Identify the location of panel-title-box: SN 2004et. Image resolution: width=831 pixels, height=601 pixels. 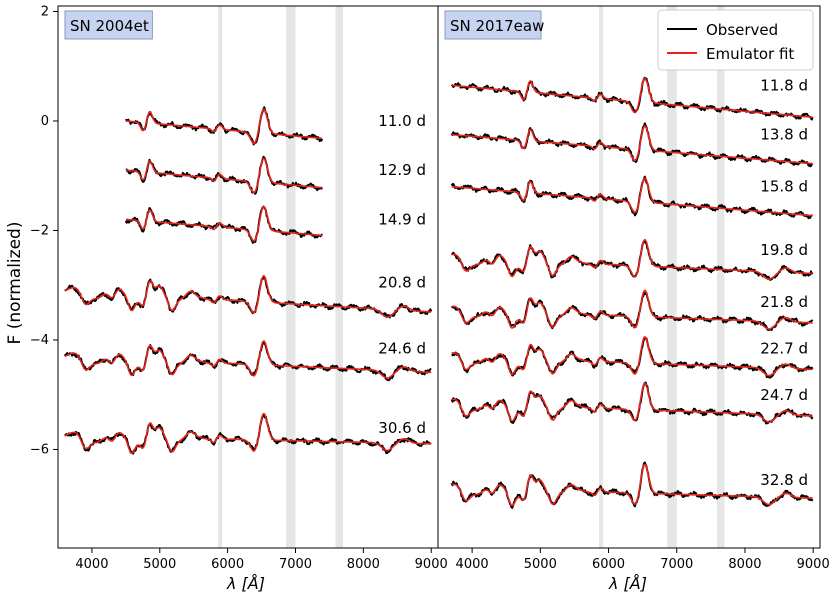
(108, 25).